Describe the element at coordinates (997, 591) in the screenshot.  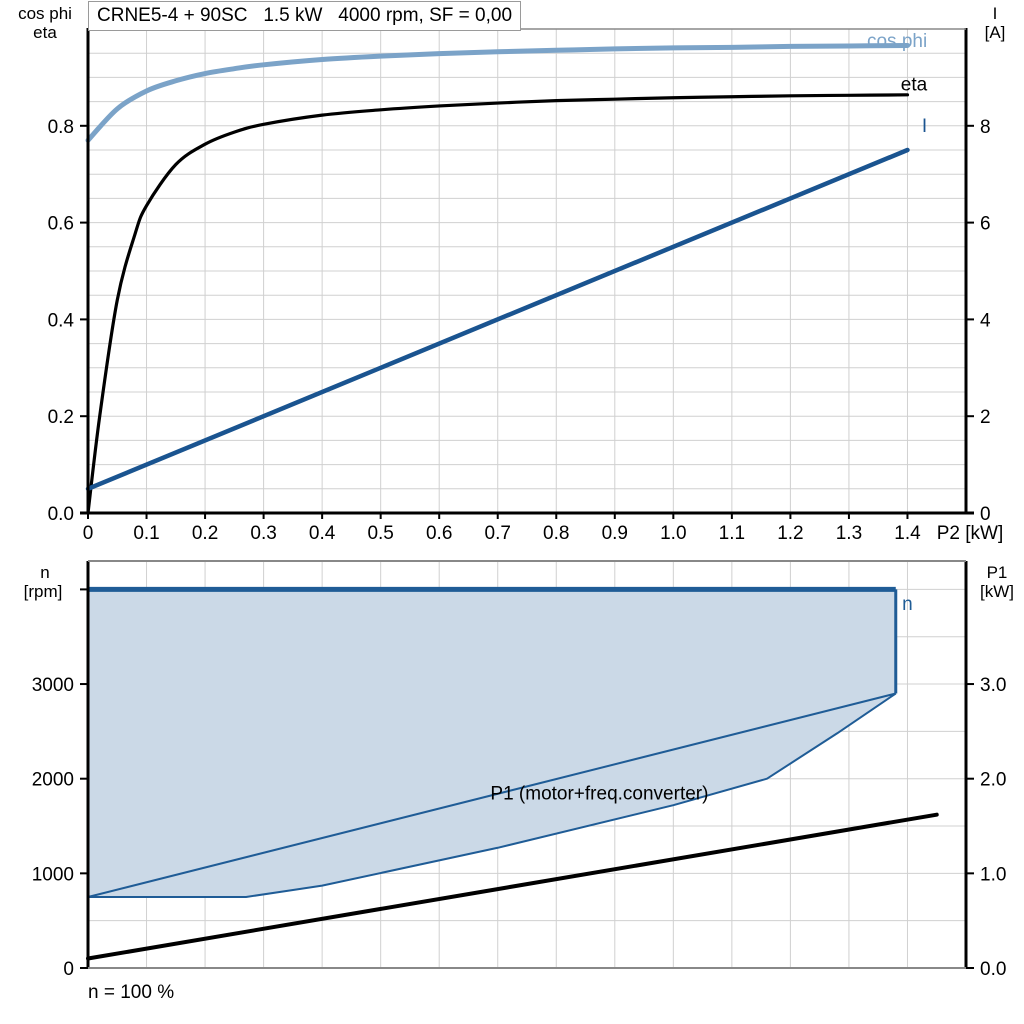
I see `bottom-right-axis-title-2: [kW]` at that location.